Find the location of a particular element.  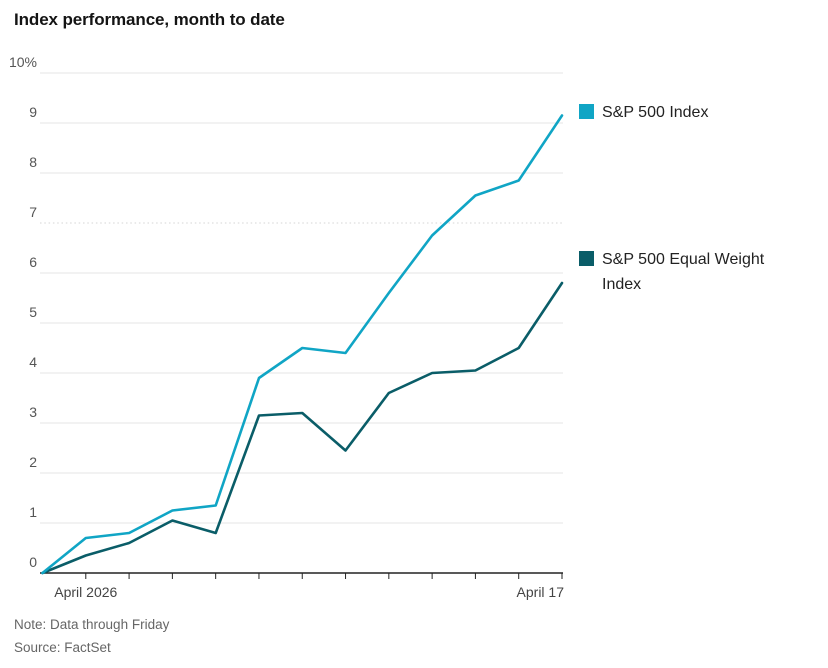

y-tick-label-4: 4 is located at coordinates (33, 362).